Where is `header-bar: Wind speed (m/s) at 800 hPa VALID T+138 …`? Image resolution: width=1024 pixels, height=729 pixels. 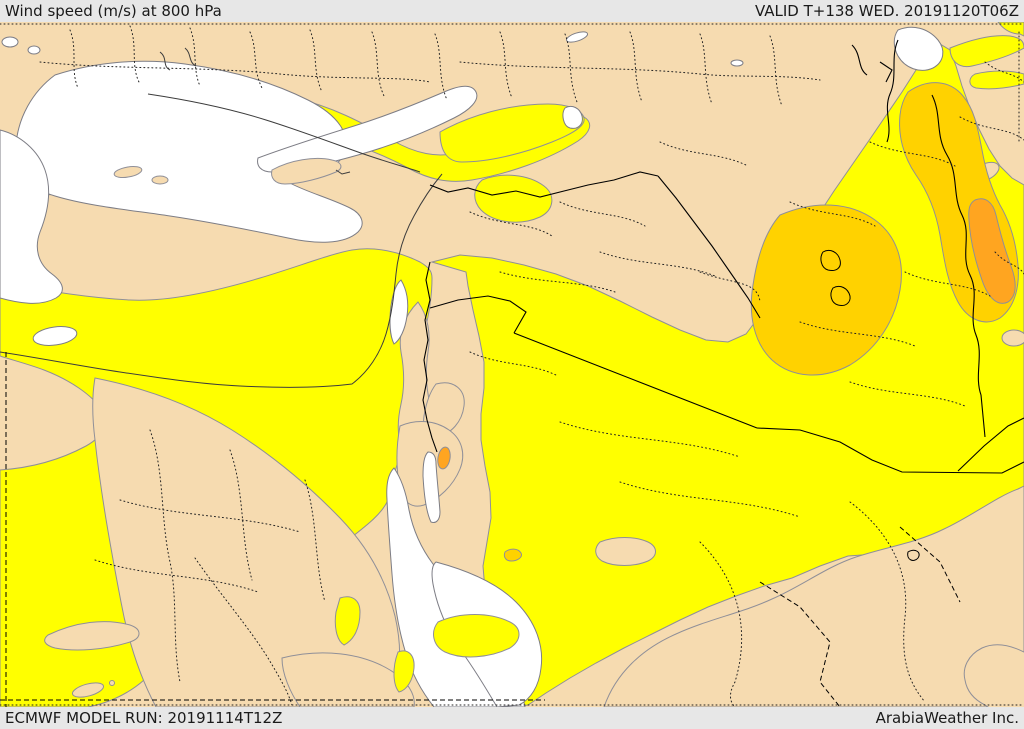
header-bar: Wind speed (m/s) at 800 hPa VALID T+138 … is located at coordinates (512, 11).